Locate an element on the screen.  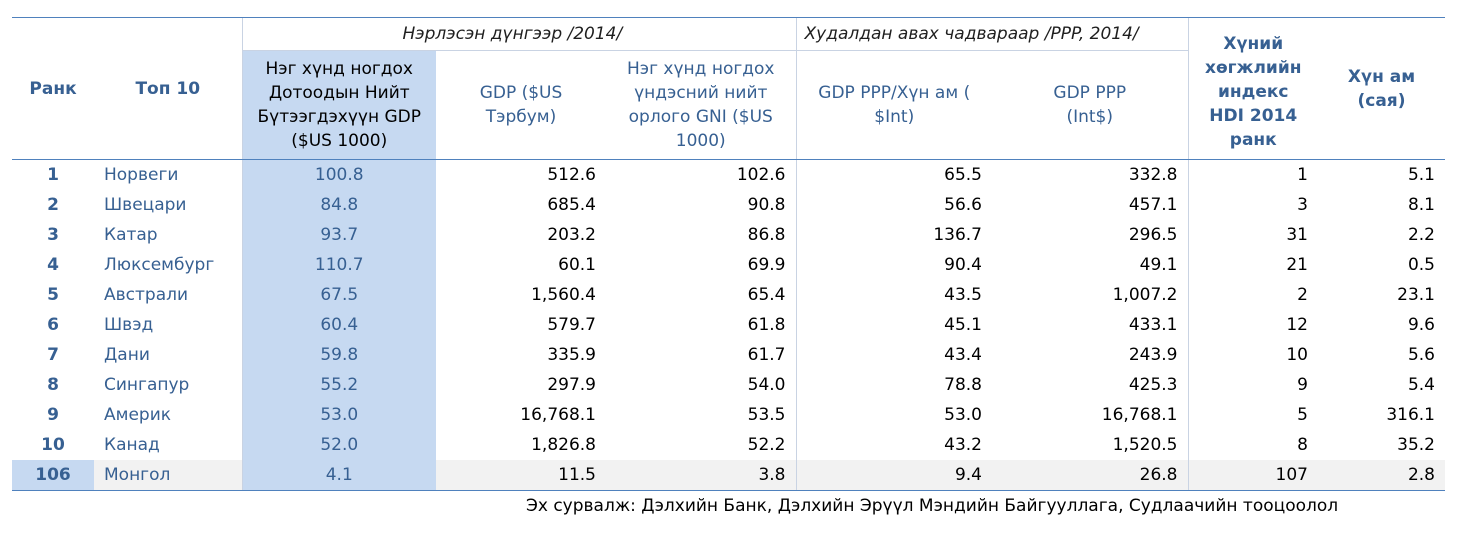
population-cell: 5.4 is located at coordinates (1421, 385).